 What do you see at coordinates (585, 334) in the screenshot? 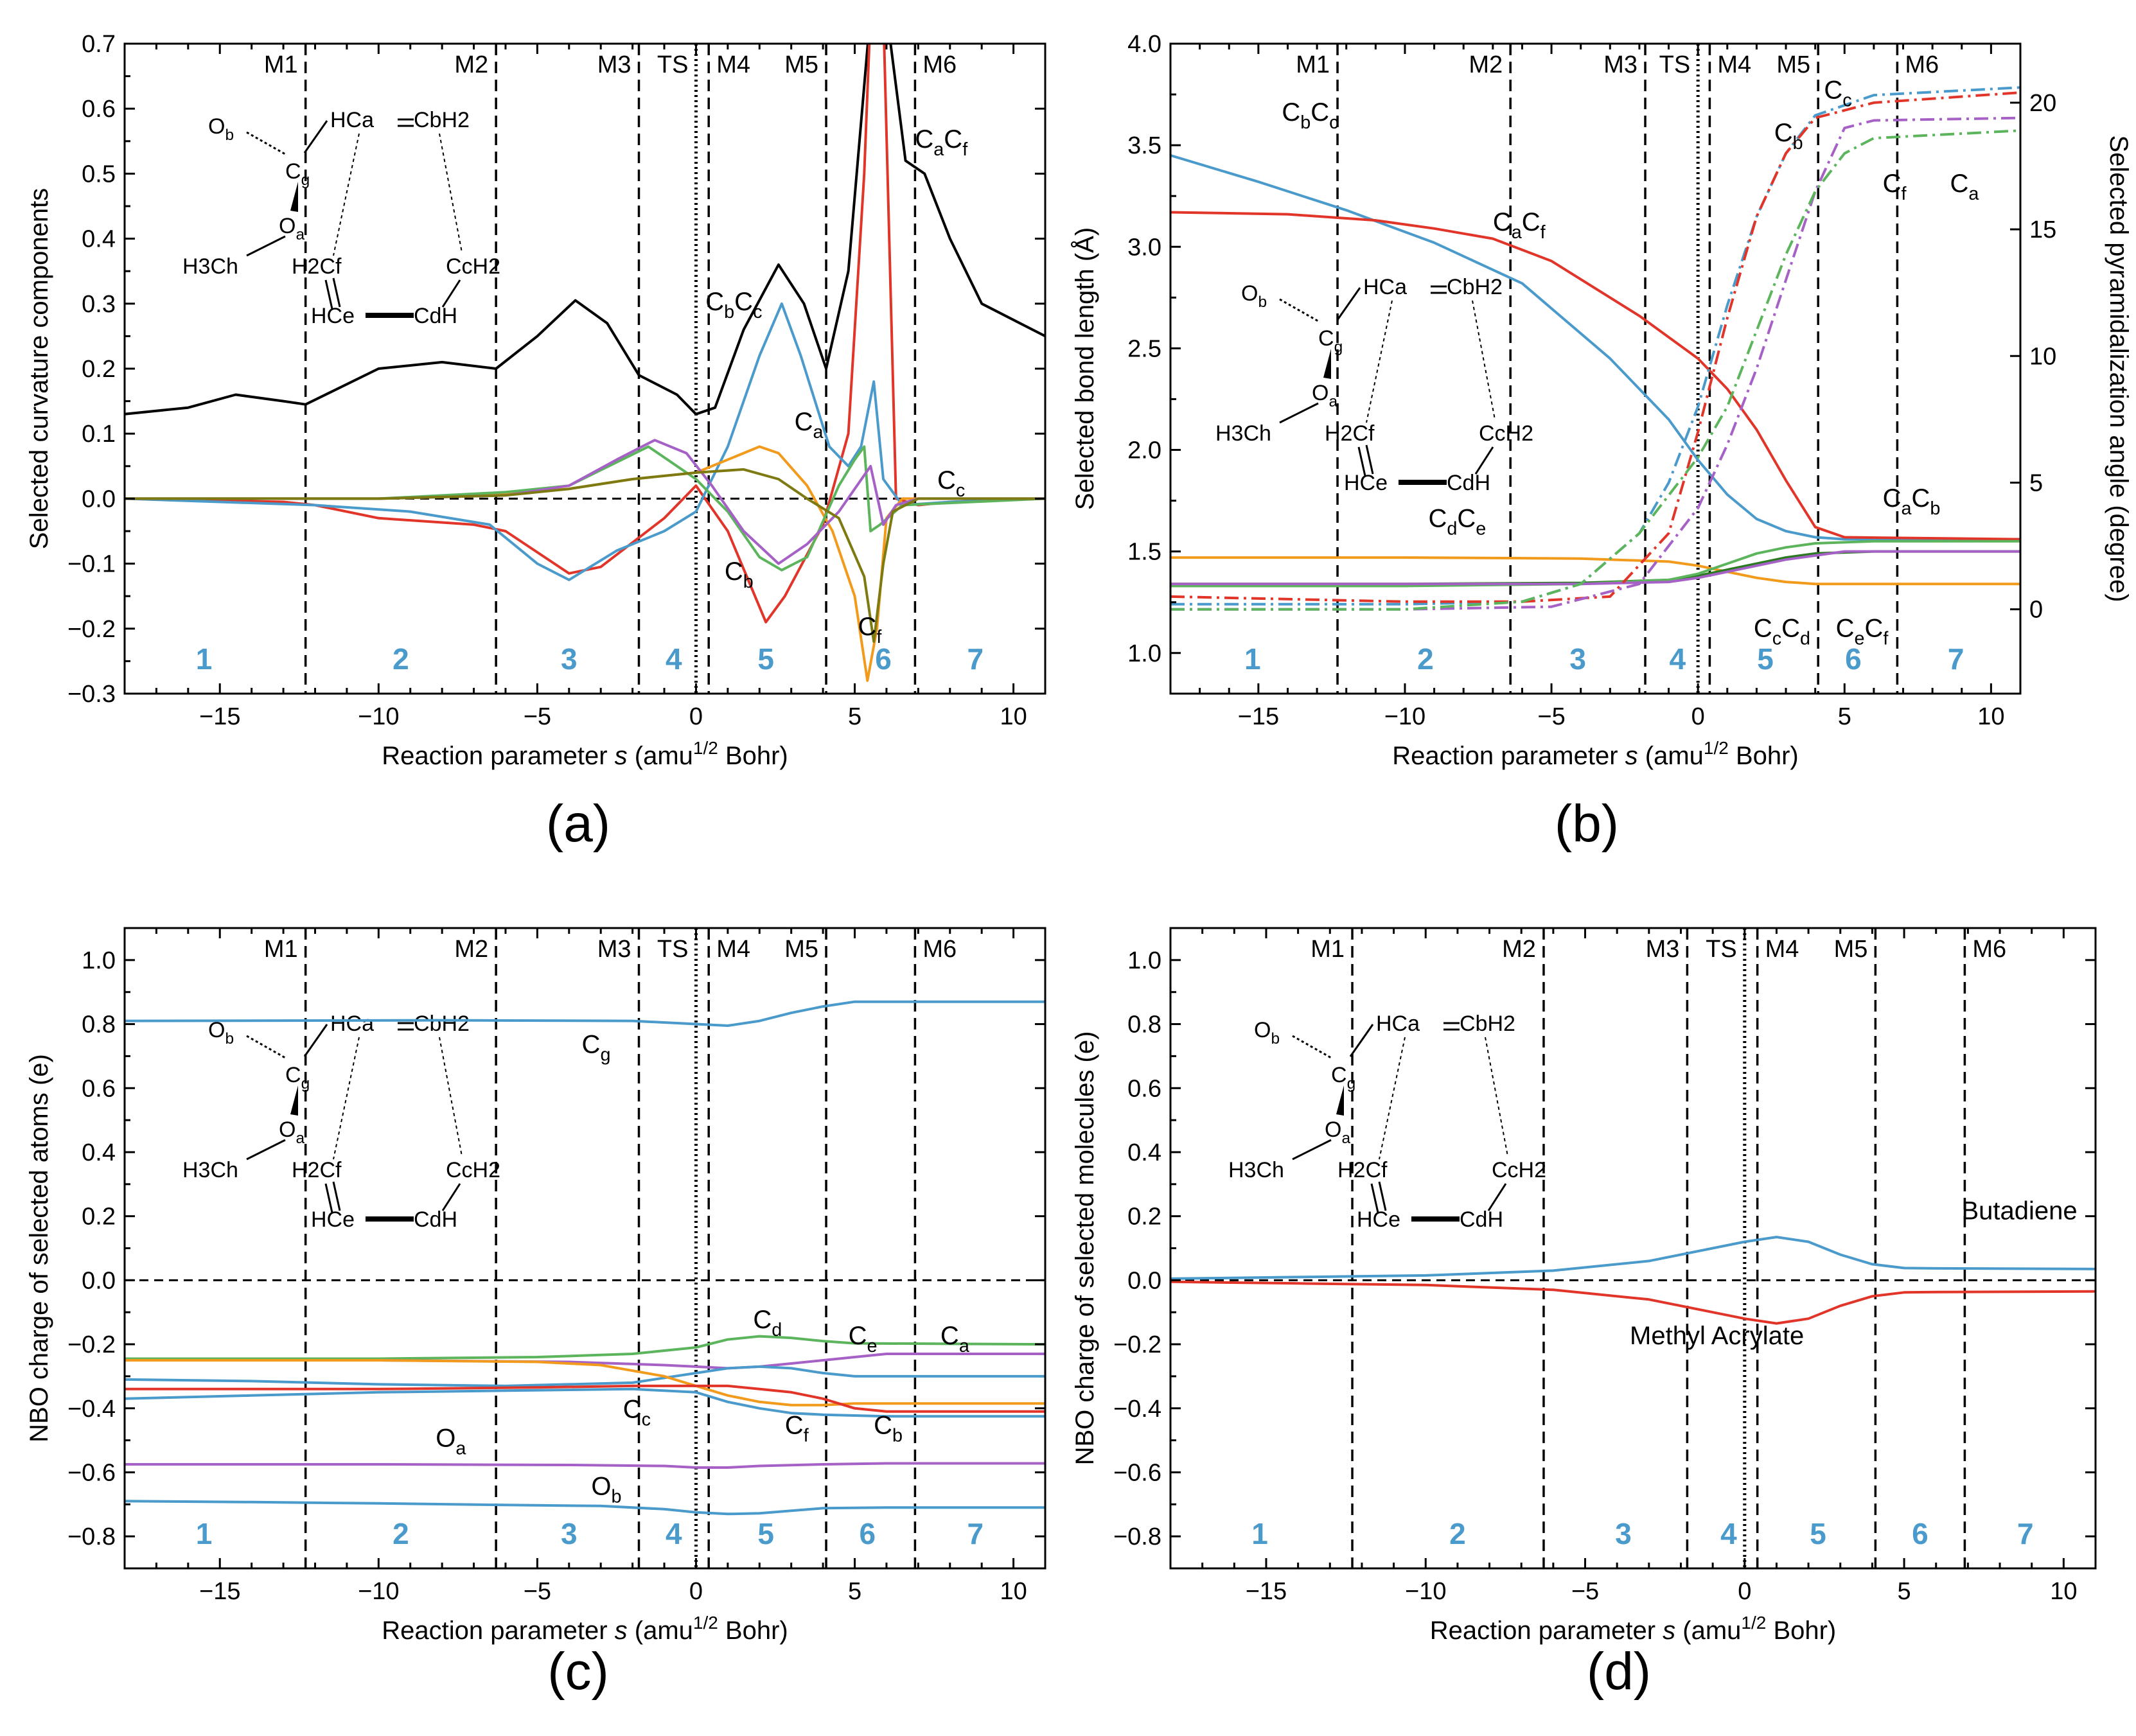
I see `series-line-cacf` at bounding box center [585, 334].